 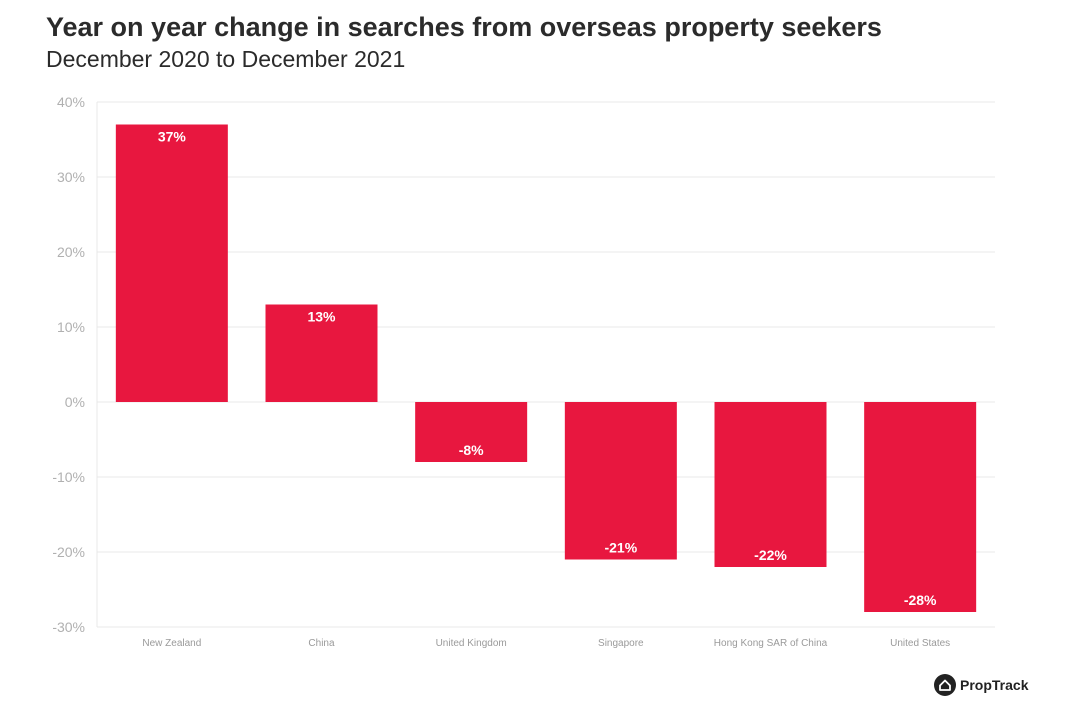 What do you see at coordinates (471, 450) in the screenshot?
I see `data-label: -8%` at bounding box center [471, 450].